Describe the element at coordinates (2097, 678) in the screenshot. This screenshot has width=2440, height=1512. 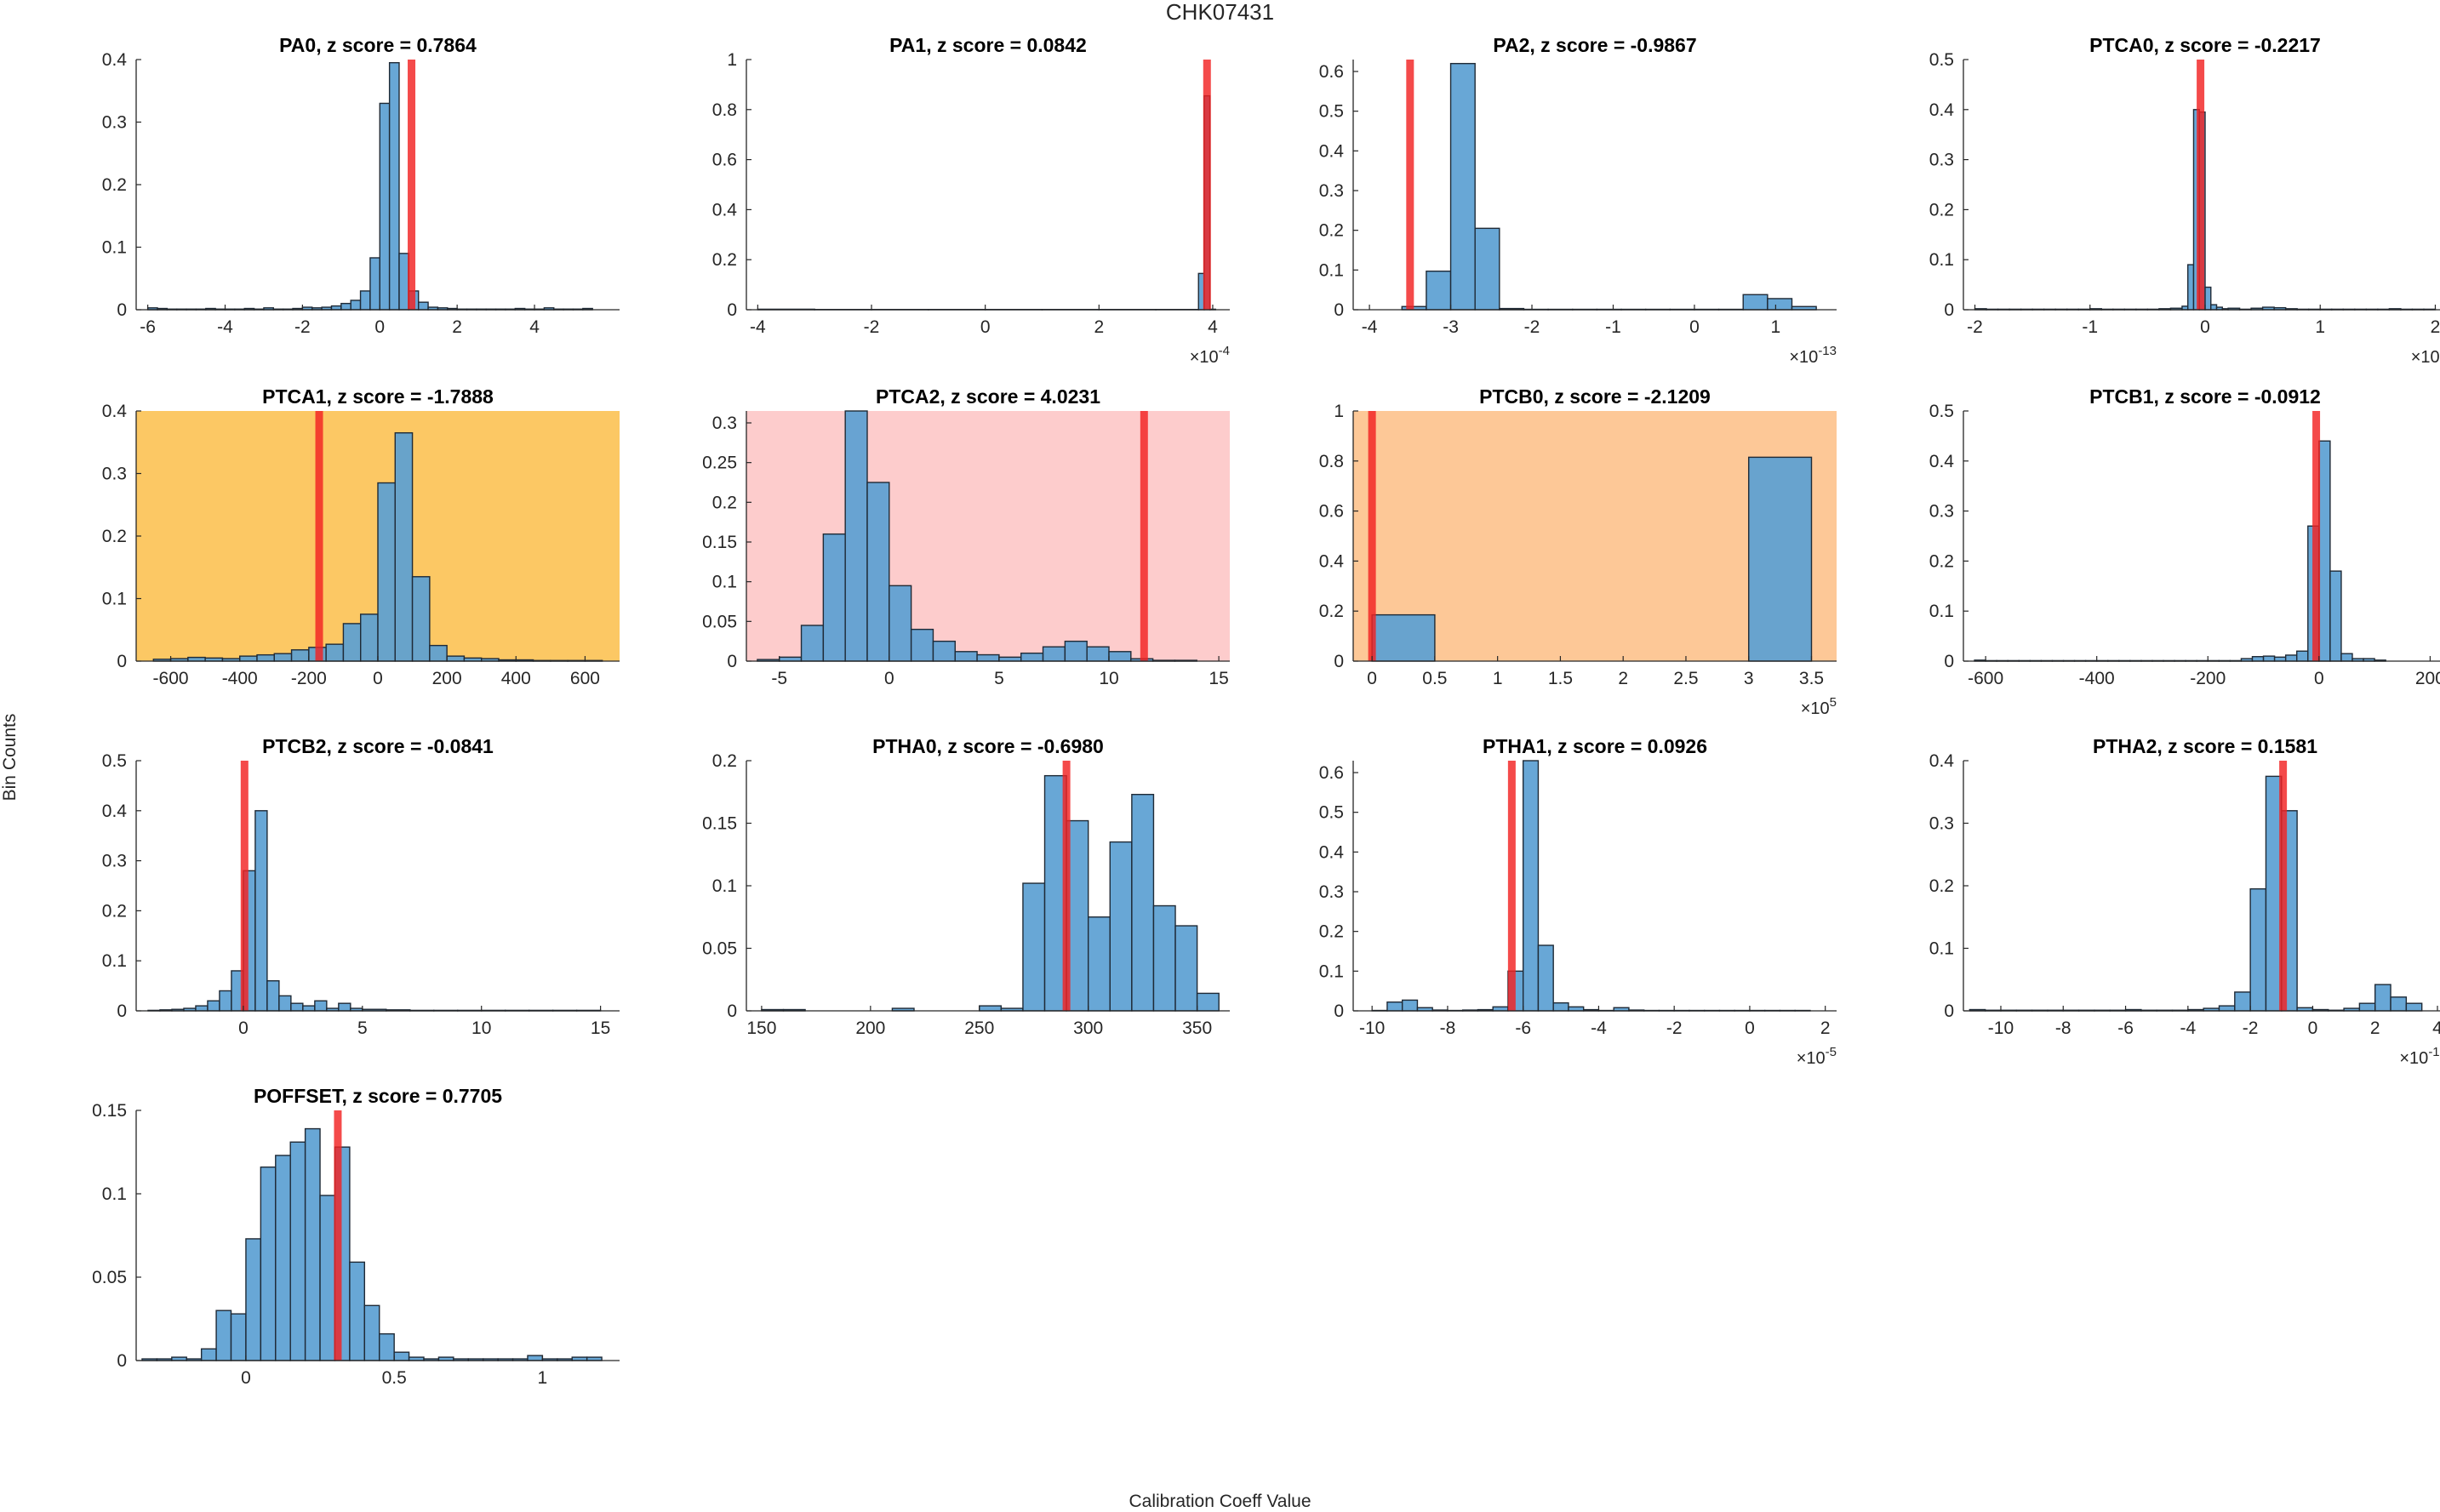
I see `x-tick-label: -400` at that location.